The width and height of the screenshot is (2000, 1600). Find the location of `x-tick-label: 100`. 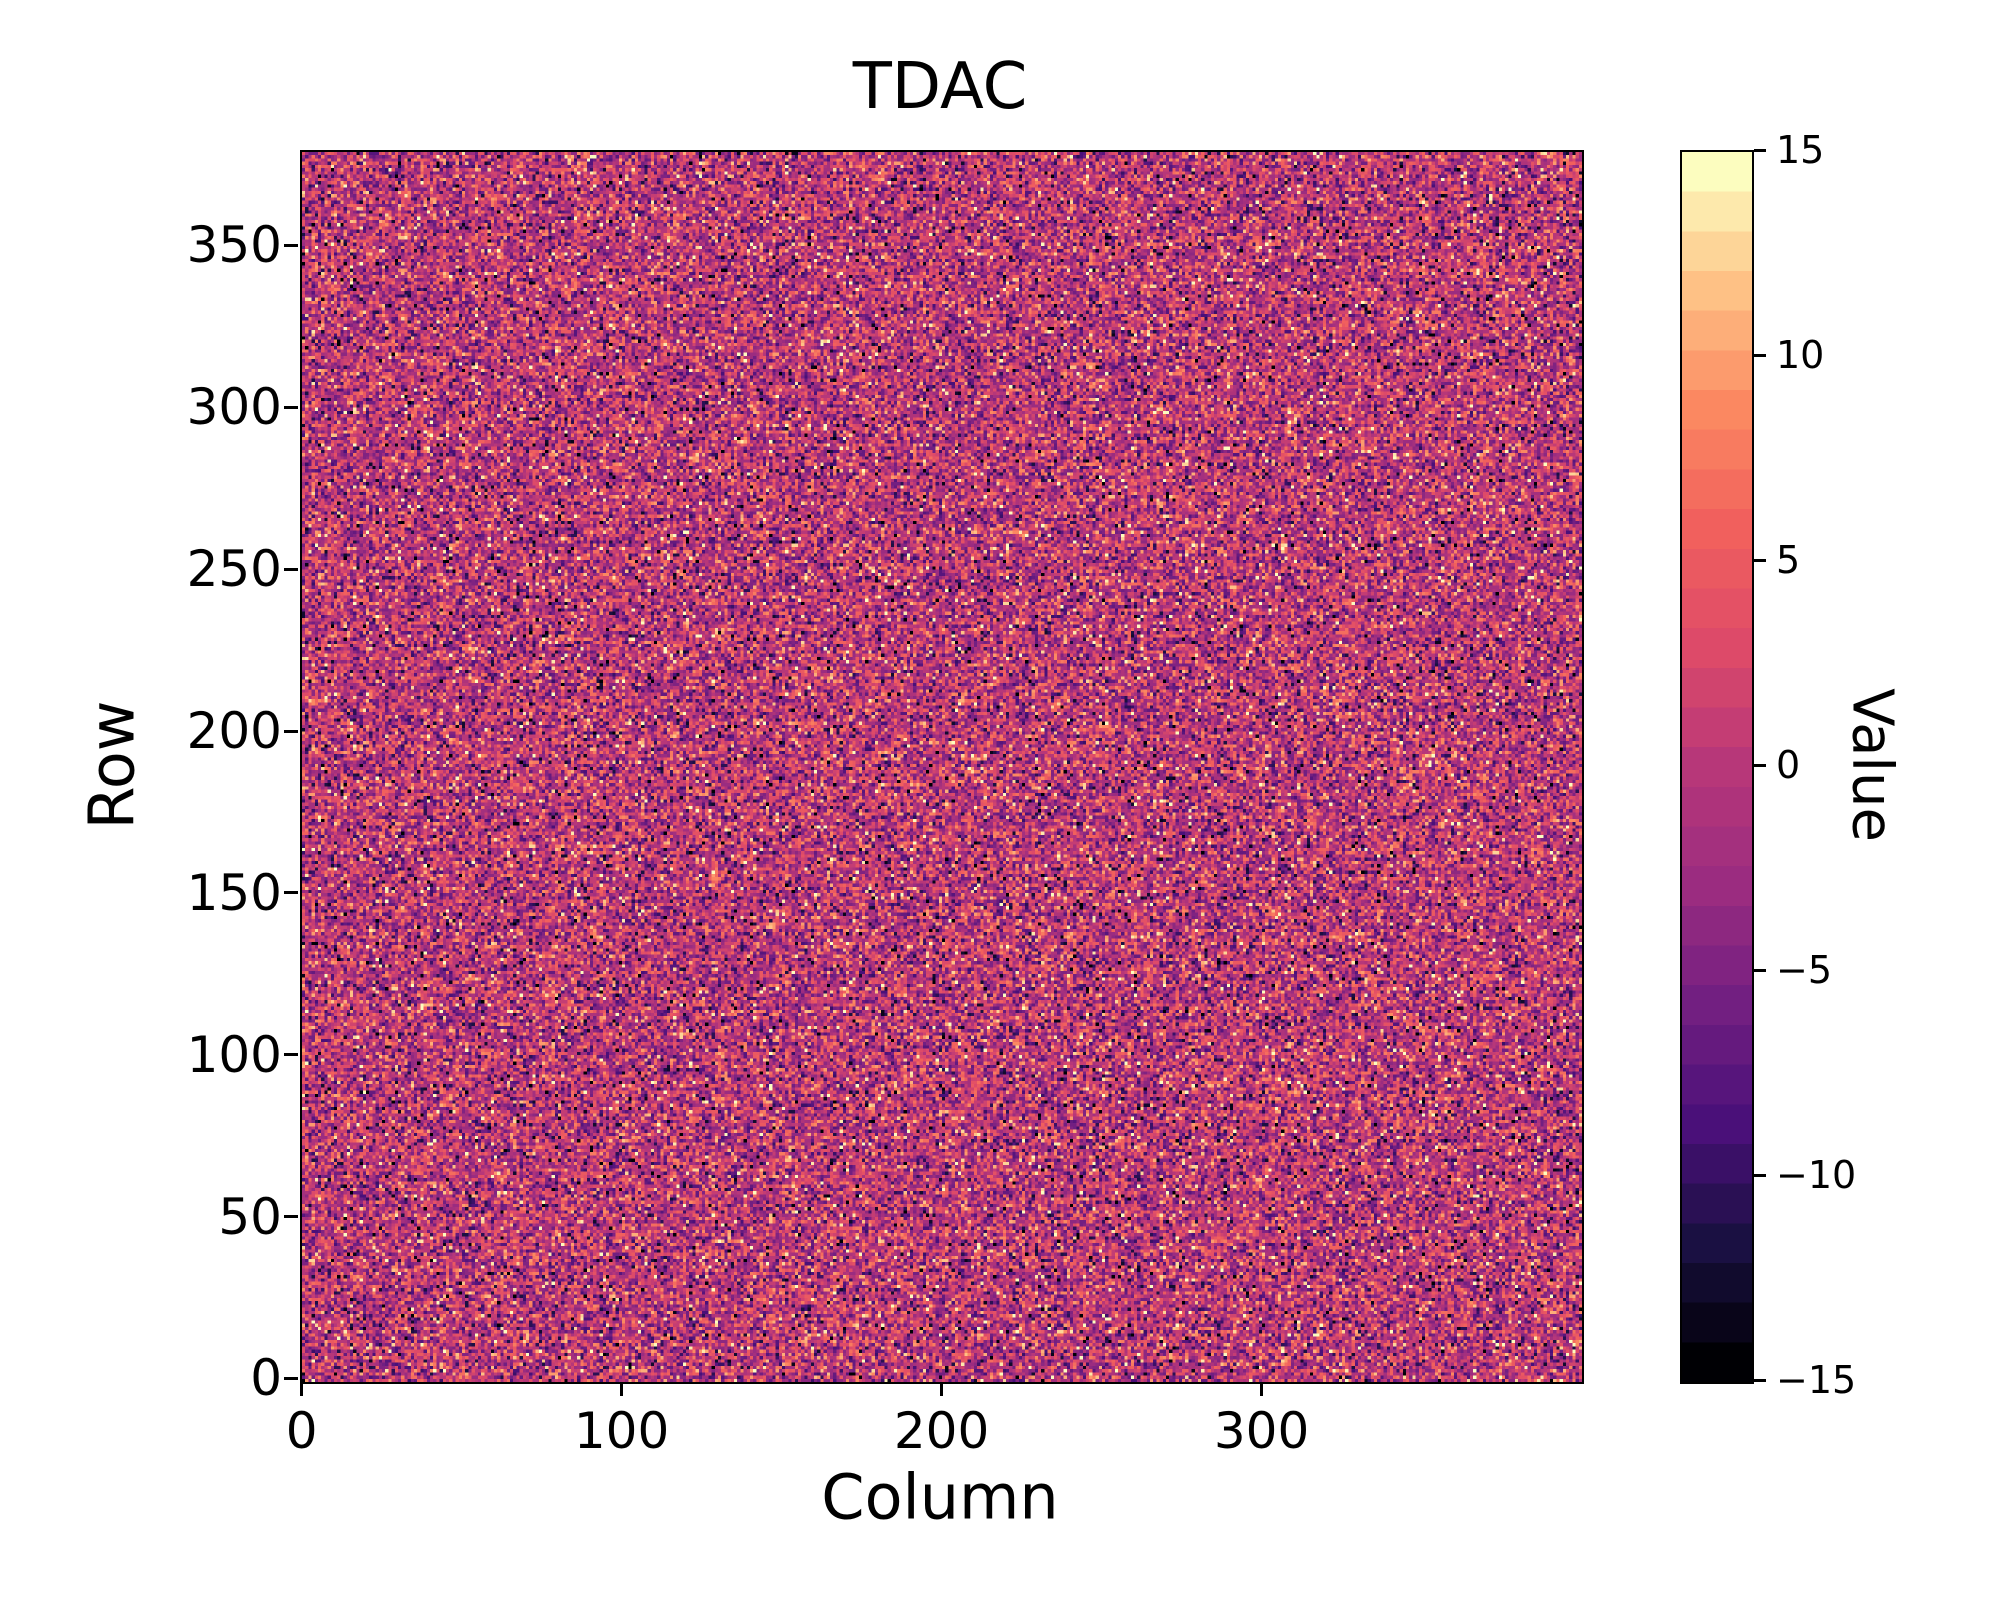

x-tick-label: 100 is located at coordinates (621, 1431).